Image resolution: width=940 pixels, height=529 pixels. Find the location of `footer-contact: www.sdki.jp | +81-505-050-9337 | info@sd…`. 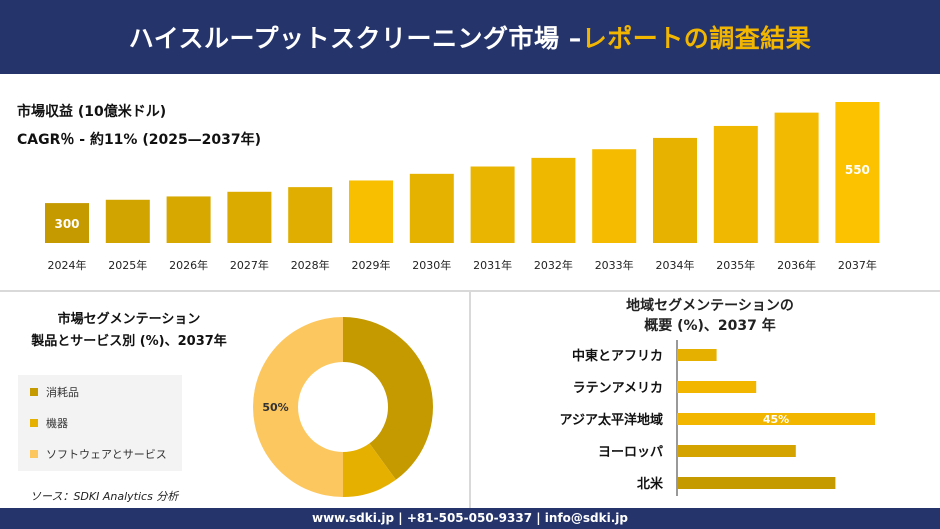

footer-contact: www.sdki.jp | +81-505-050-9337 | info@sd… is located at coordinates (470, 518).